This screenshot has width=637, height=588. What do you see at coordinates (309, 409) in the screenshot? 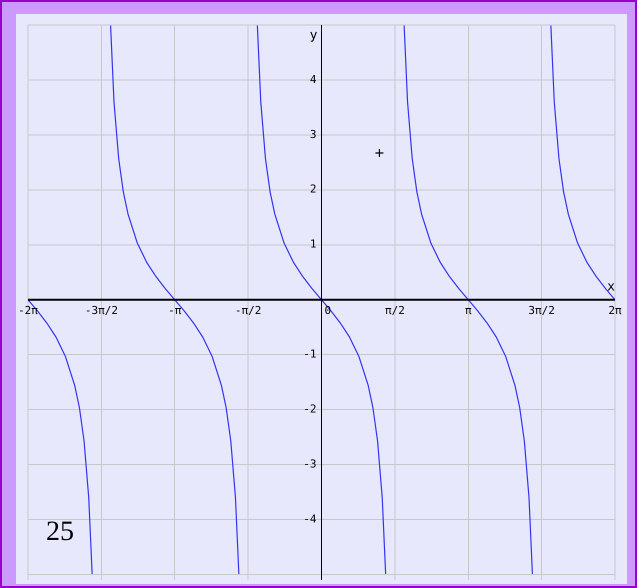
I see `y-tick-label: -2` at bounding box center [309, 409].